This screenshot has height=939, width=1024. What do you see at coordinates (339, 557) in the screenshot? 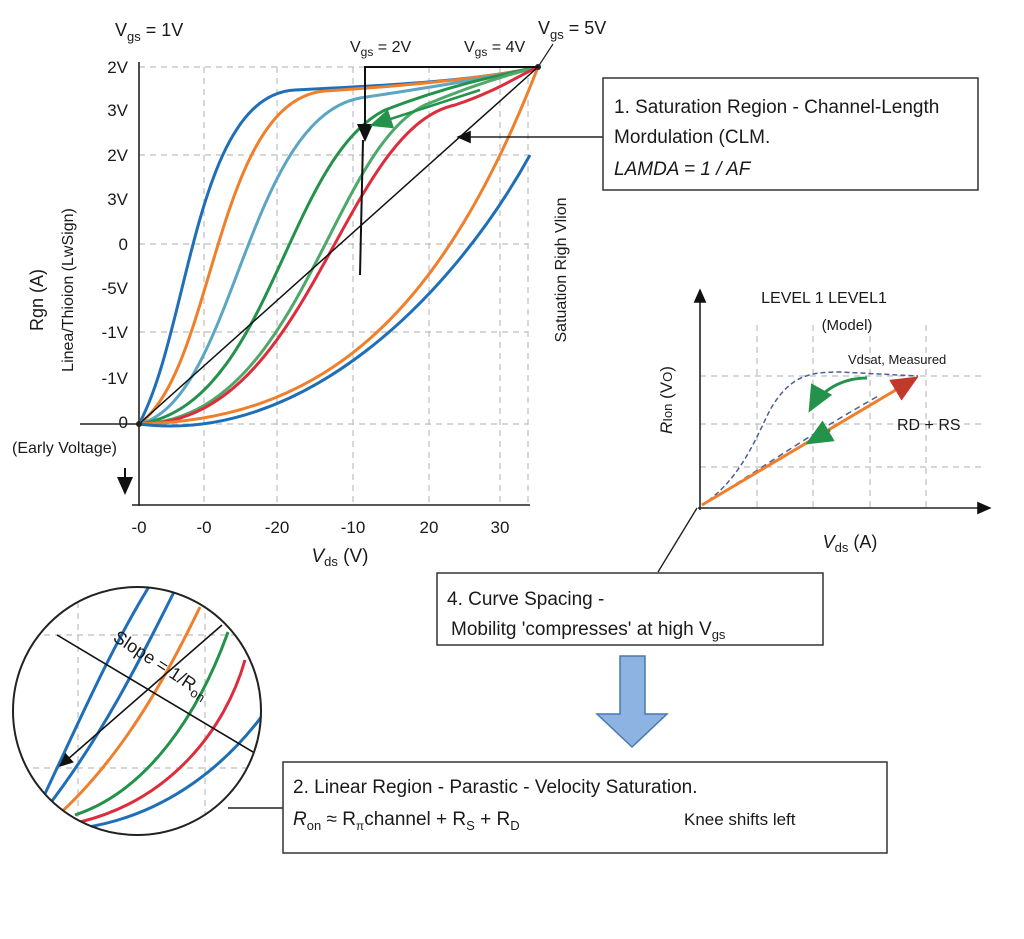
I see `x-axis-label: Vds (V)` at bounding box center [339, 557].